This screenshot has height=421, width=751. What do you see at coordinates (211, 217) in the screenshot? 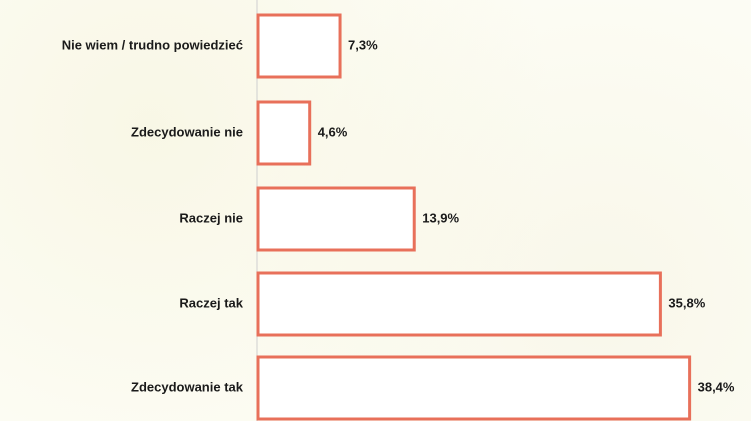
I see `category-label-3: Raczej nie` at bounding box center [211, 217].